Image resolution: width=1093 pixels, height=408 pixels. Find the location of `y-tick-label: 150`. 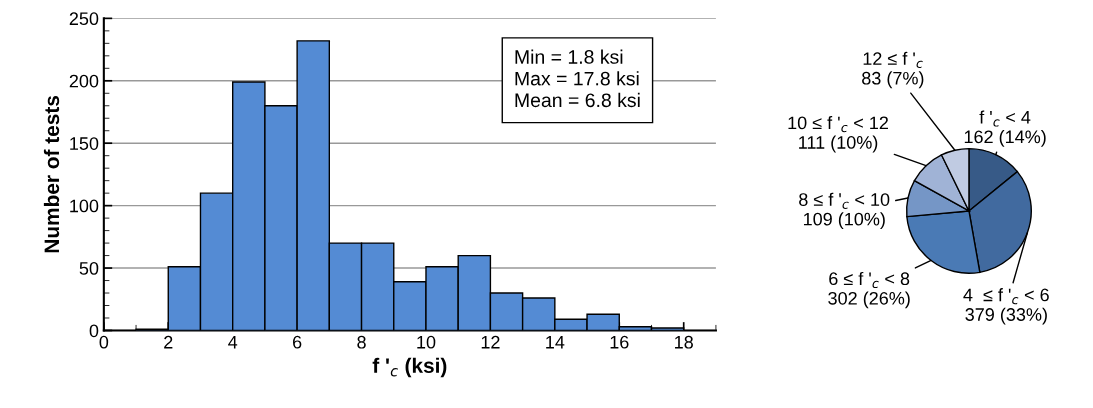

y-tick-label: 150 is located at coordinates (84, 143).